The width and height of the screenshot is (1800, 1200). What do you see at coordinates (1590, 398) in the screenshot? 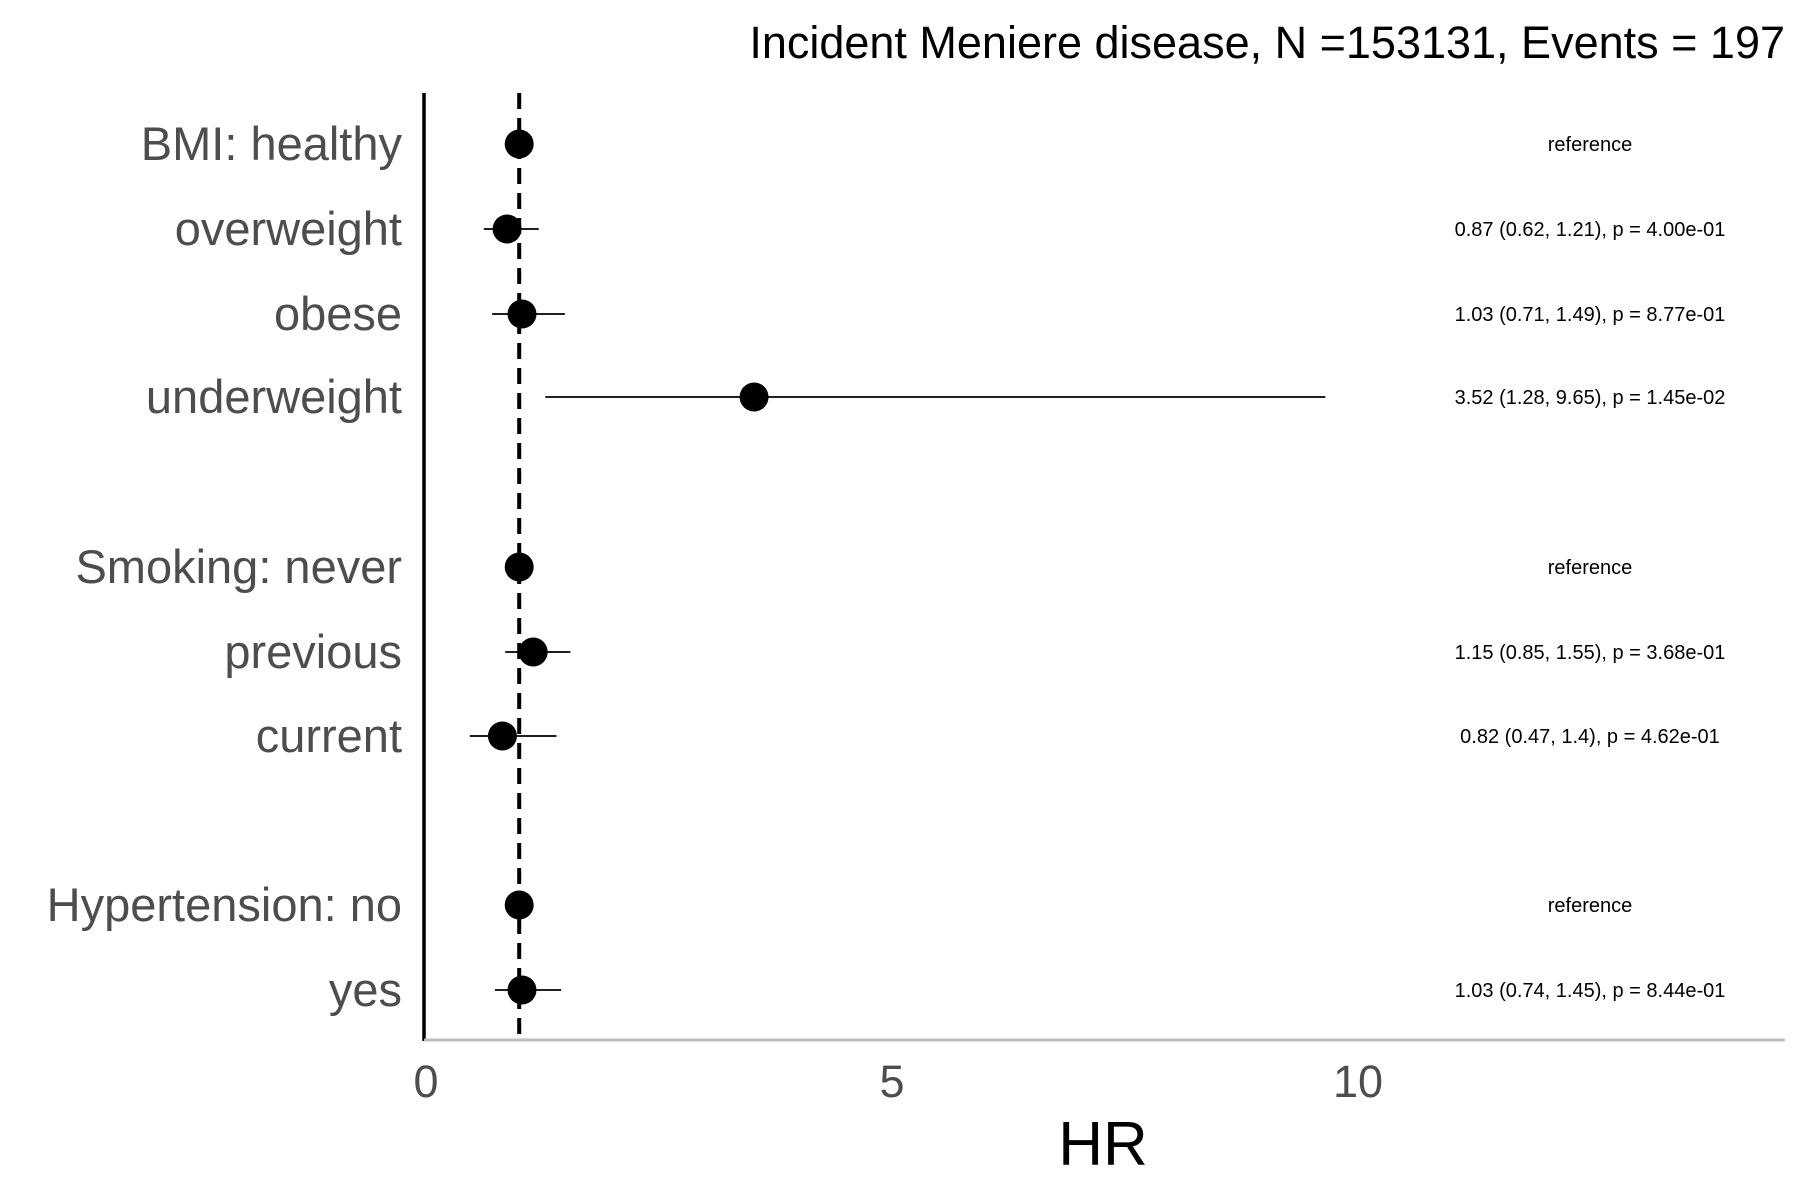
I see `row-annotation: 3.52 (1.28, 9.65), p = 1.45e-02` at bounding box center [1590, 398].